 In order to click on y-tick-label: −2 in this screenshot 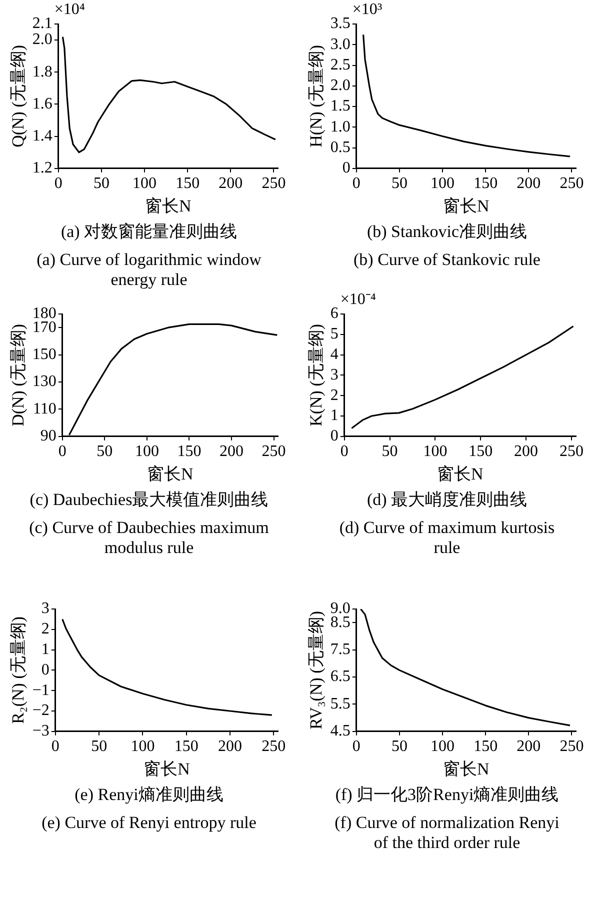, I will do `click(41, 711)`.